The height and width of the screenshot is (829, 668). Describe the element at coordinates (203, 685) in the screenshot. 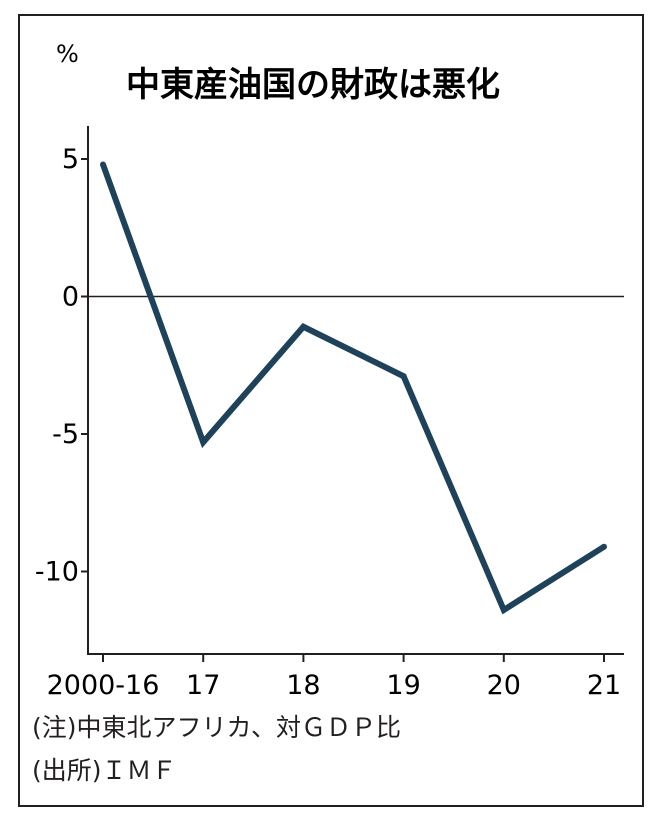

I see `x-tick-label: 17` at that location.